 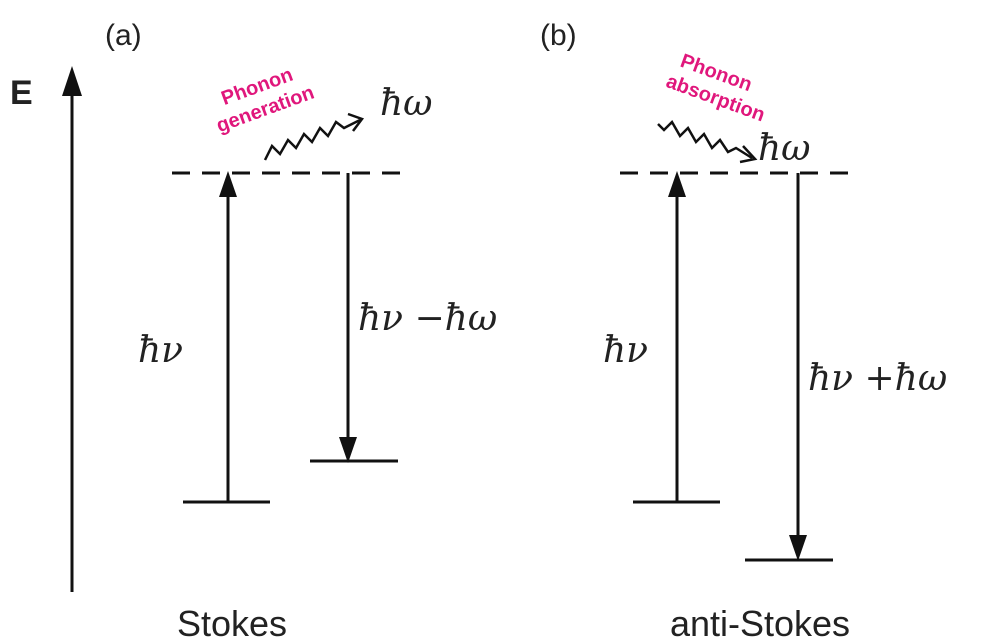 What do you see at coordinates (72, 81) in the screenshot?
I see `axis-arrowhead` at bounding box center [72, 81].